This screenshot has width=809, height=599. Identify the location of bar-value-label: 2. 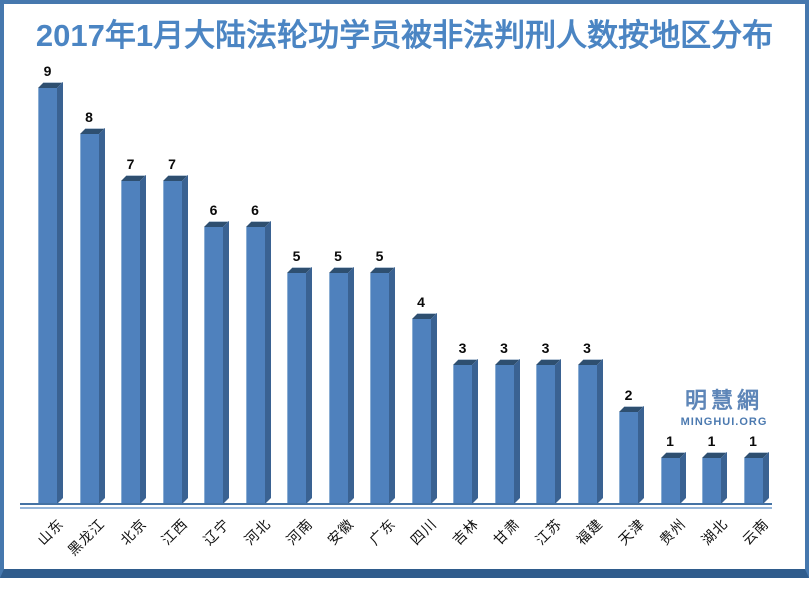
(628, 395).